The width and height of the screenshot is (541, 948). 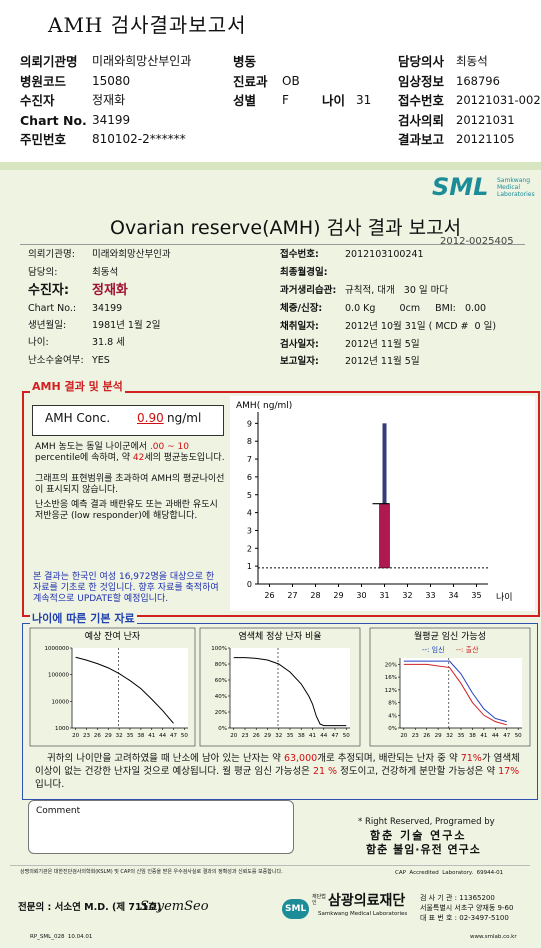 I want to click on field-value: 2012년 11월 5일, so click(x=382, y=344).